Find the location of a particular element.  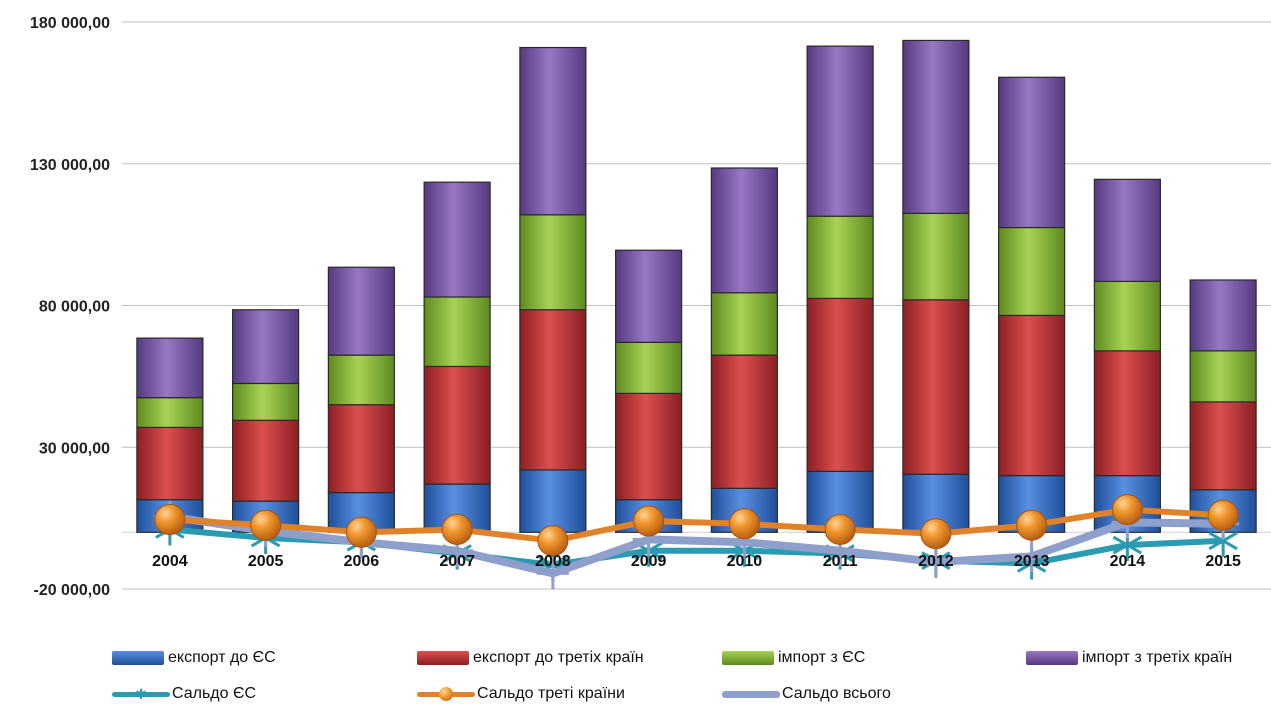

legend-item-saldo-third: Сальдо треті країни is located at coordinates (521, 694).